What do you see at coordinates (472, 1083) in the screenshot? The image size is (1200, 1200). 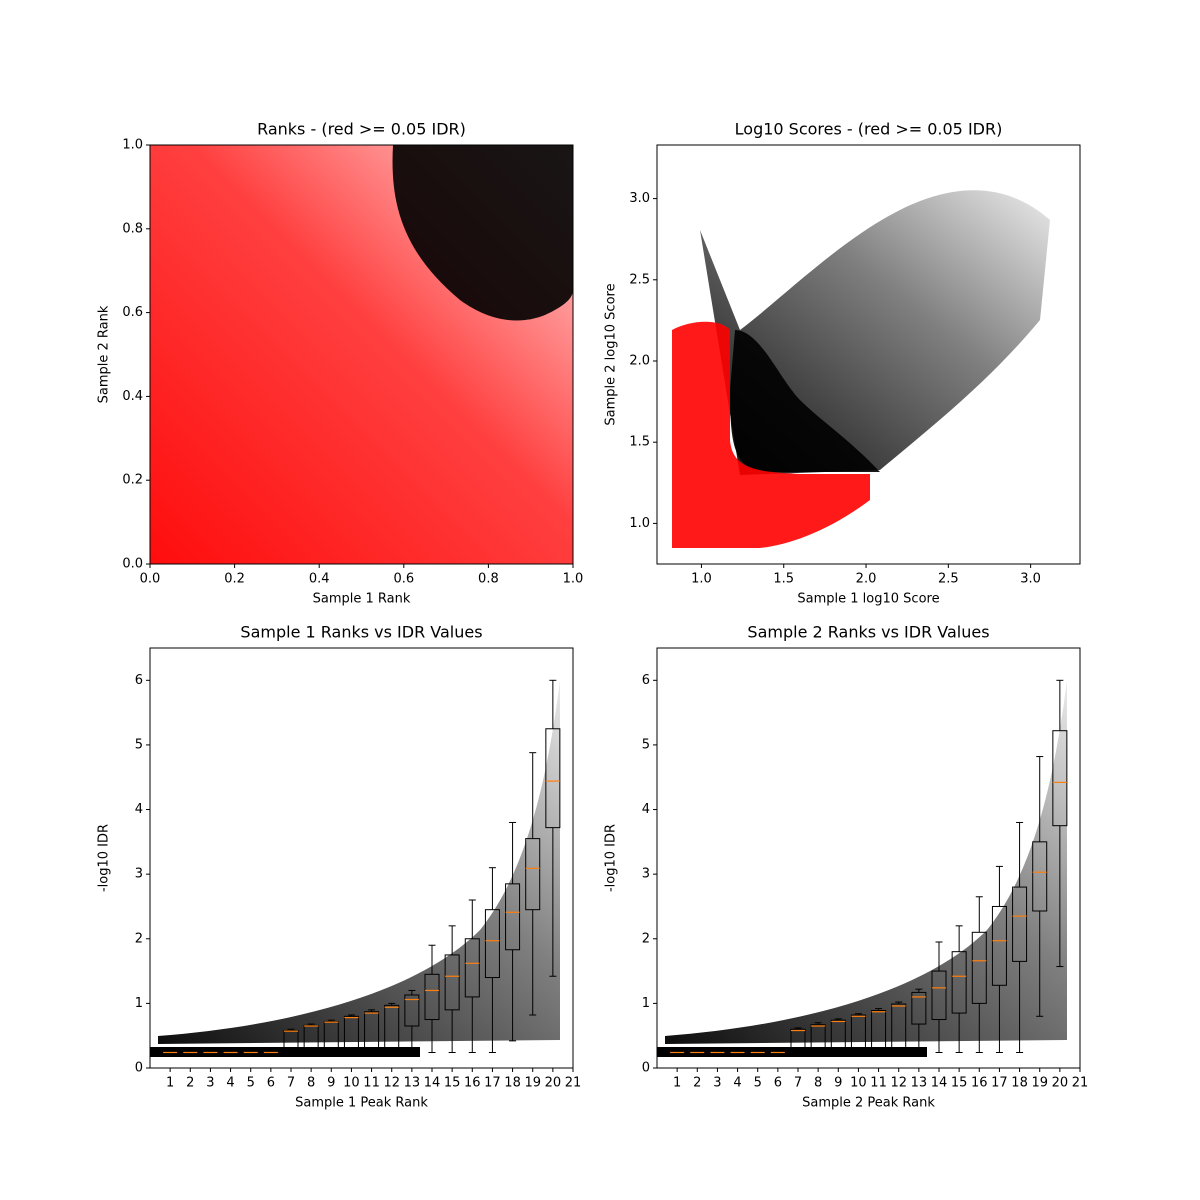 I see `x-tick-label: 16` at bounding box center [472, 1083].